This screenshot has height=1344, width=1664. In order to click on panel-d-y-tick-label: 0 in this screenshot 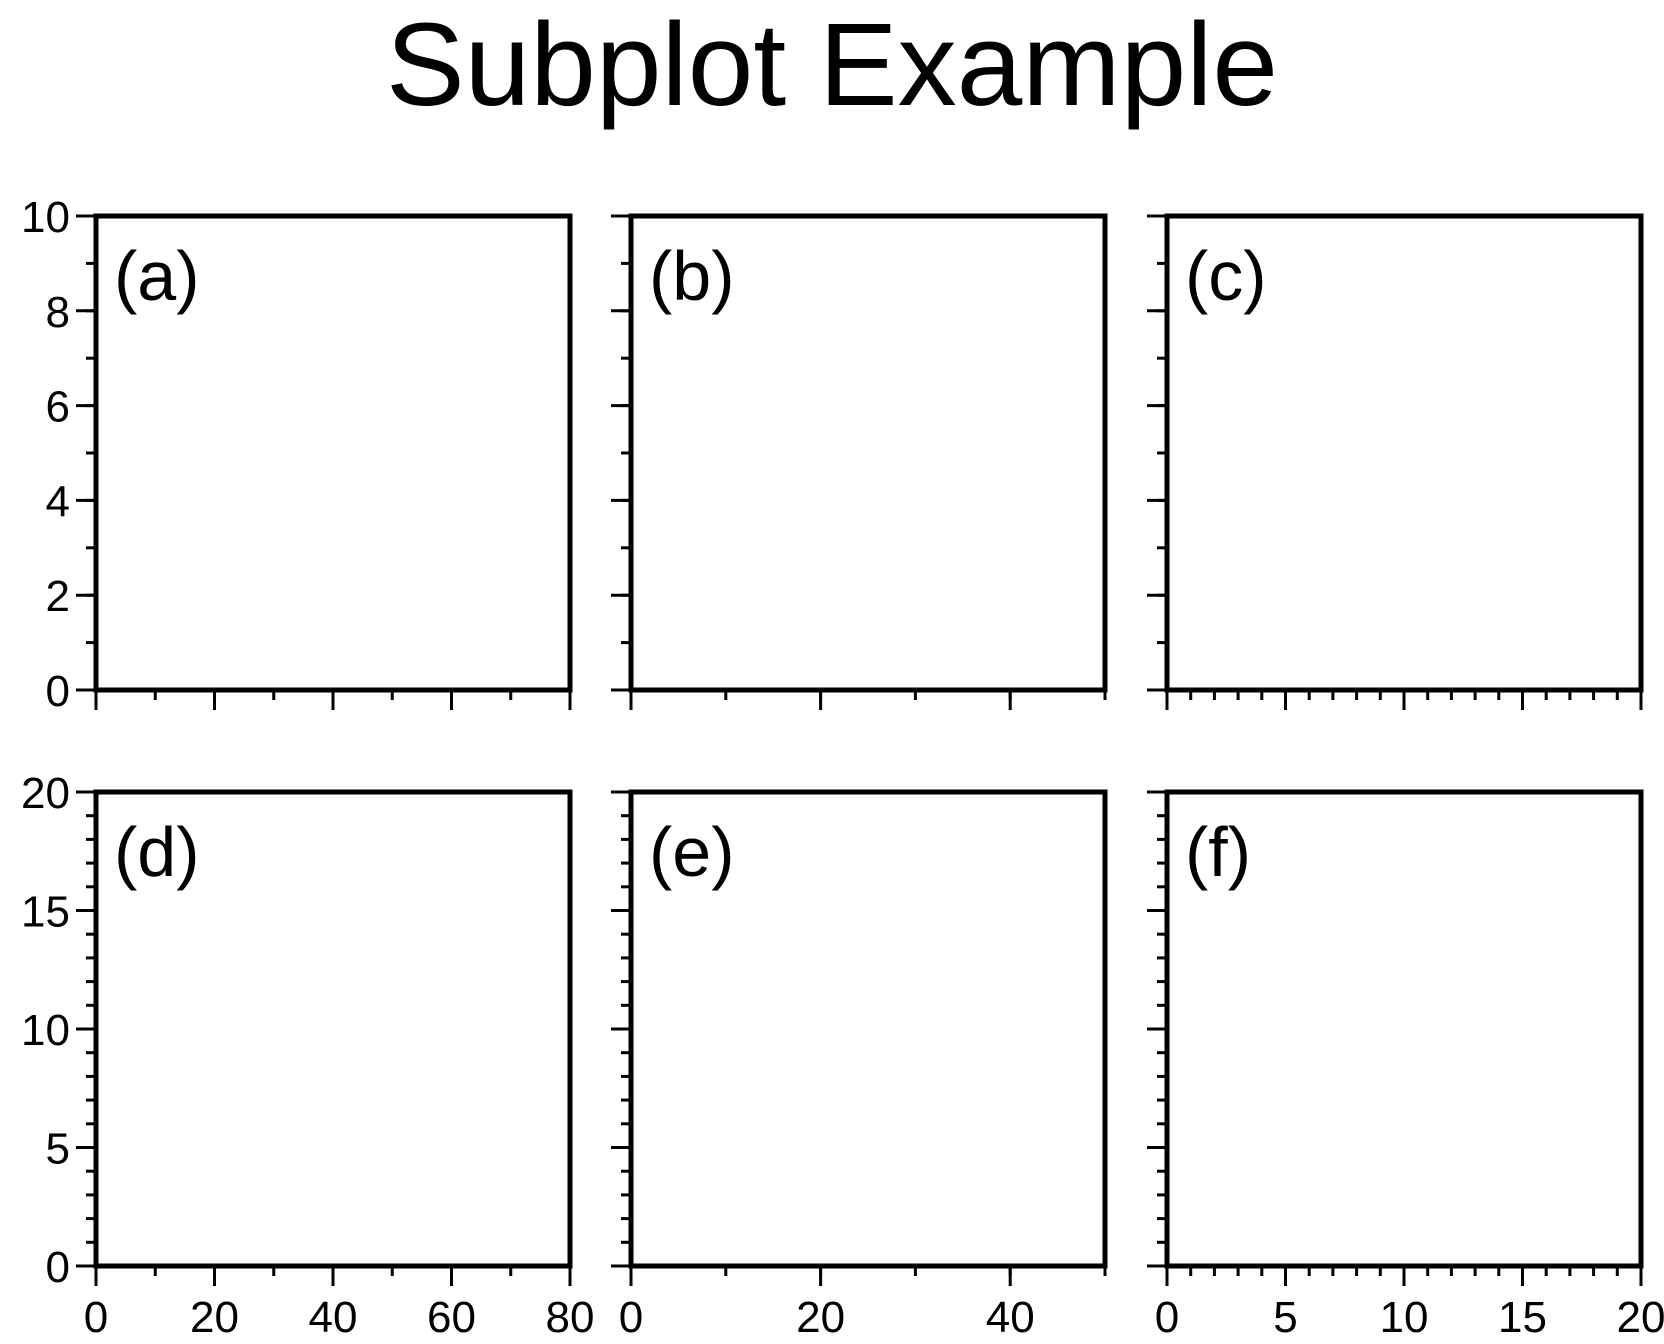, I will do `click(58, 1267)`.